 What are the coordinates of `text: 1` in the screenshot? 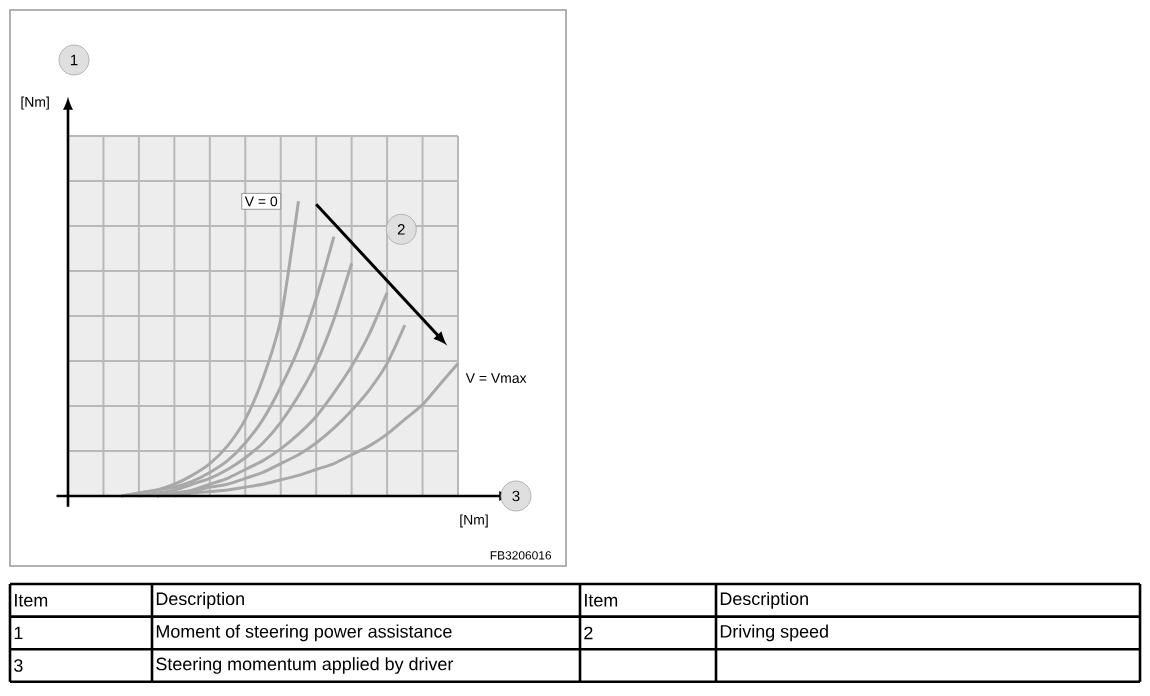 It's located at (18, 633).